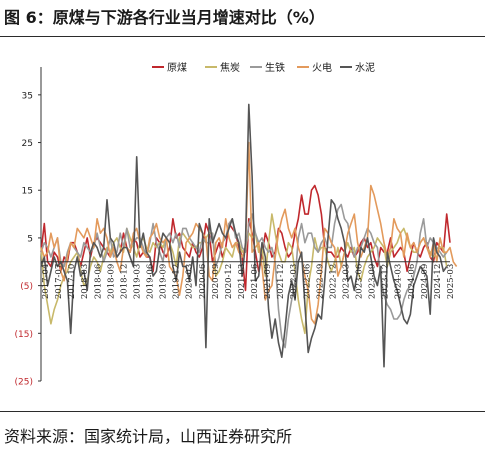 This screenshot has height=454, width=485. What do you see at coordinates (26, 287) in the screenshot?
I see `y-tick-label: (5)` at bounding box center [26, 287].